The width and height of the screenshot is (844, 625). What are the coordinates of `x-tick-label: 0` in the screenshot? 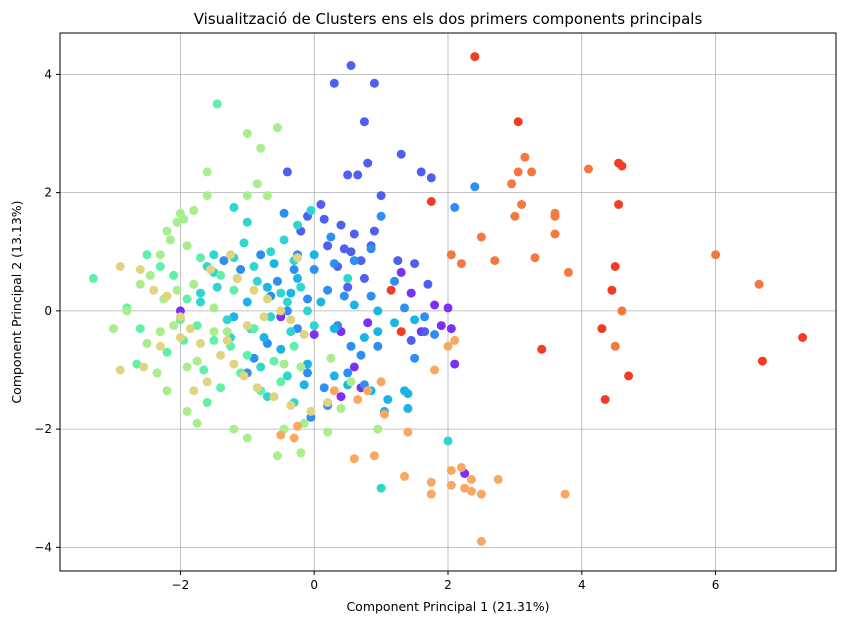 It's located at (314, 585).